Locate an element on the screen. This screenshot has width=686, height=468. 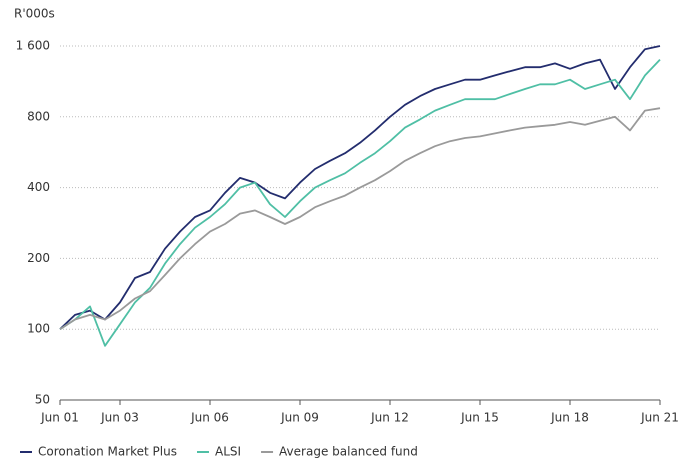
x-tick-label: Jun 21 is located at coordinates (659, 418).